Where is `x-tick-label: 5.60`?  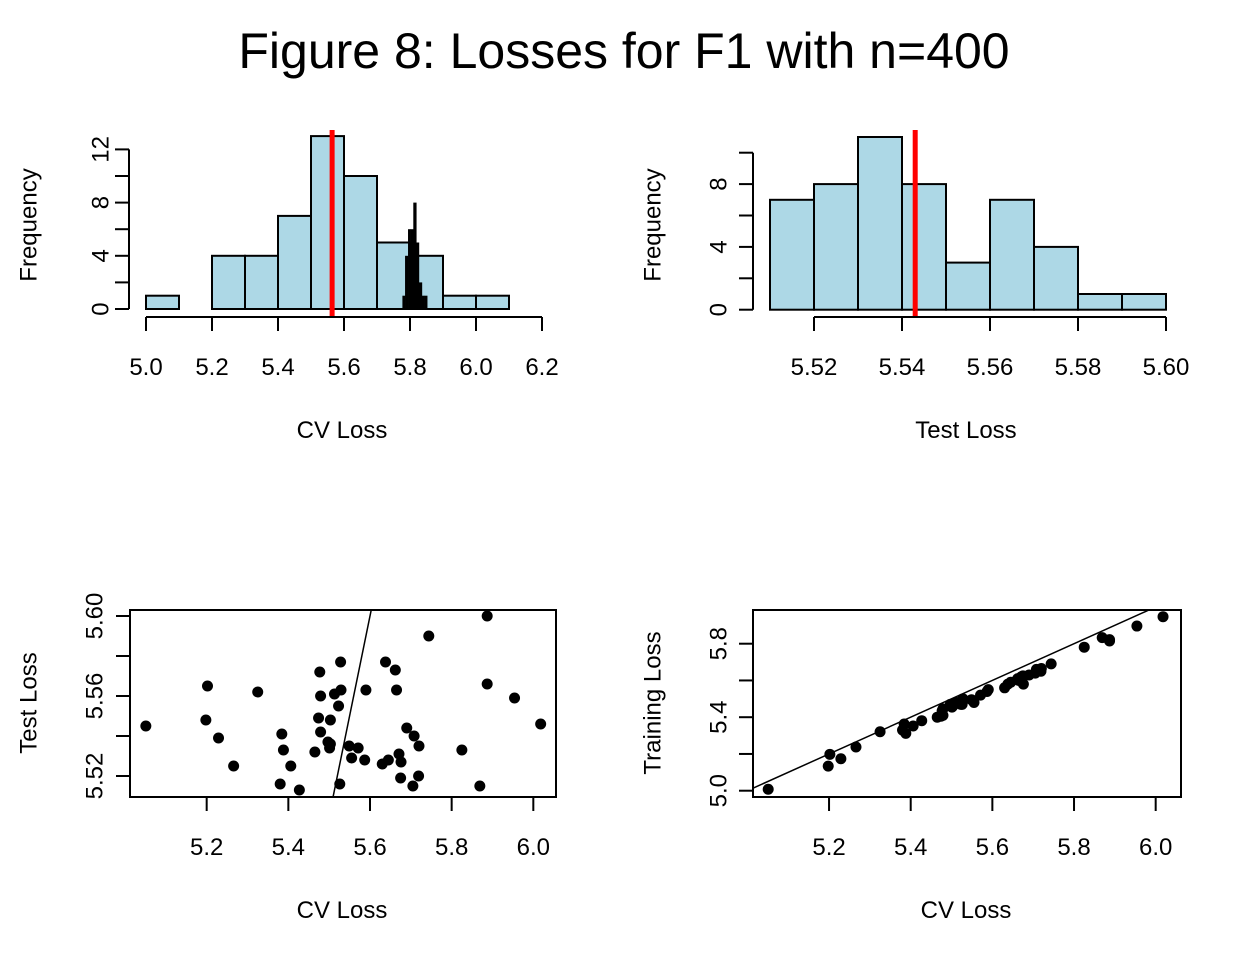
x-tick-label: 5.60 is located at coordinates (1166, 367).